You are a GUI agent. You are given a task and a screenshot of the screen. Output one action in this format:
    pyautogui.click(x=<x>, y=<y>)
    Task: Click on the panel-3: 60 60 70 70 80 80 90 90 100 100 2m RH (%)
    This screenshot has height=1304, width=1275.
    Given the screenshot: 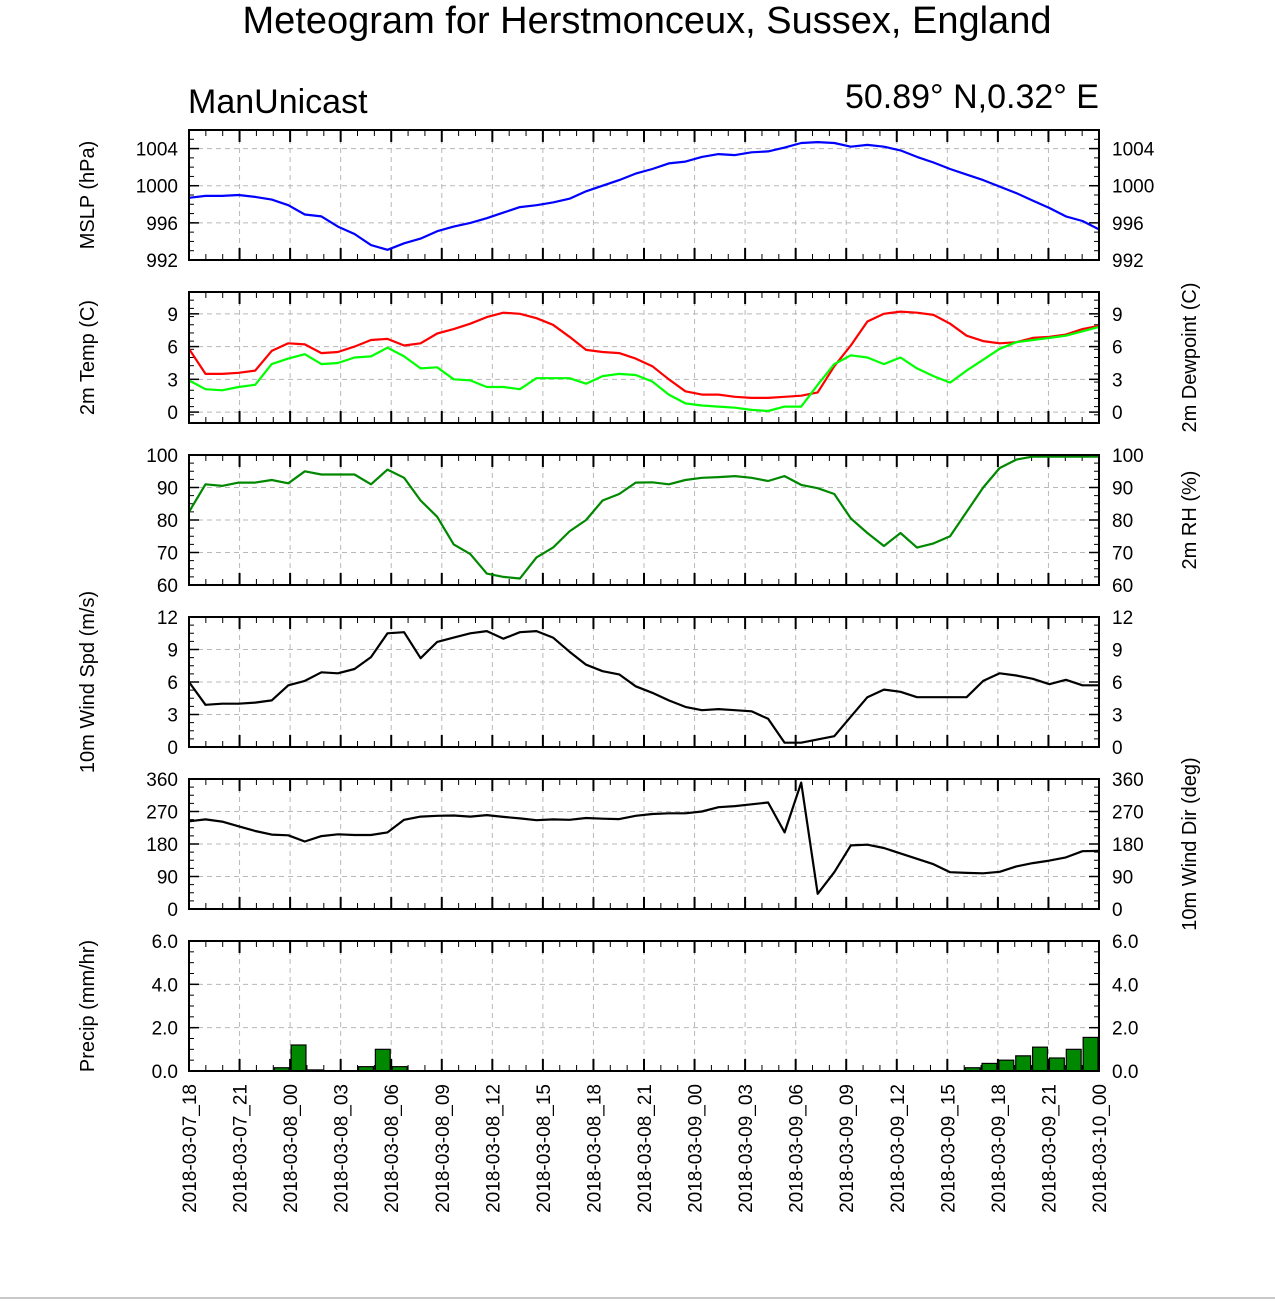 What is the action you would take?
    pyautogui.click(x=673, y=521)
    